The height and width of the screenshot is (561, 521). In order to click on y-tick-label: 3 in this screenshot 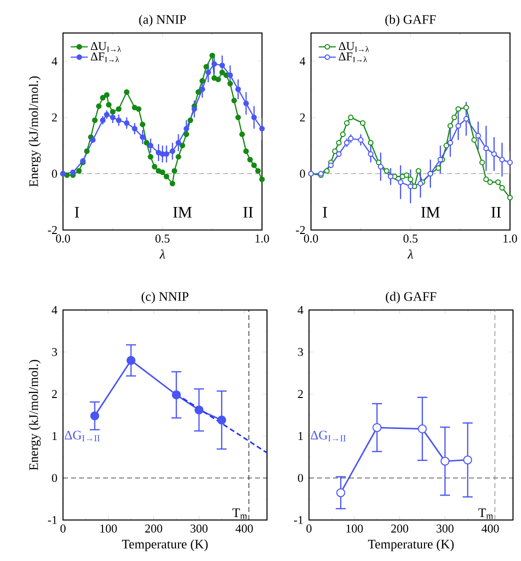, I will do `click(301, 352)`.